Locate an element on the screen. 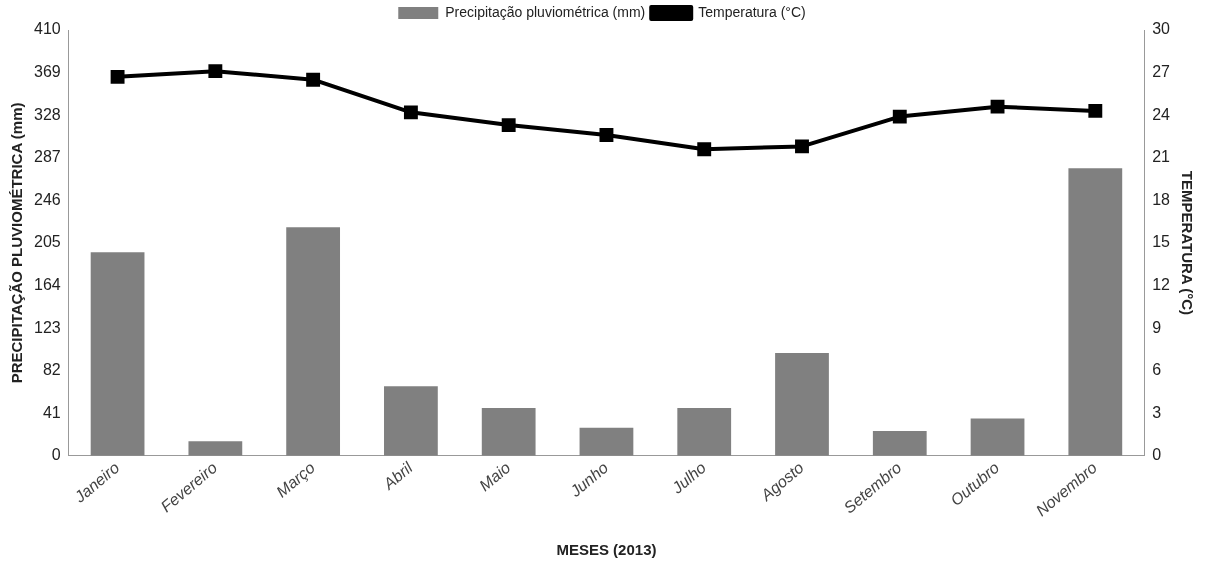 The image size is (1209, 574). y-tick-label: 287 is located at coordinates (47, 157).